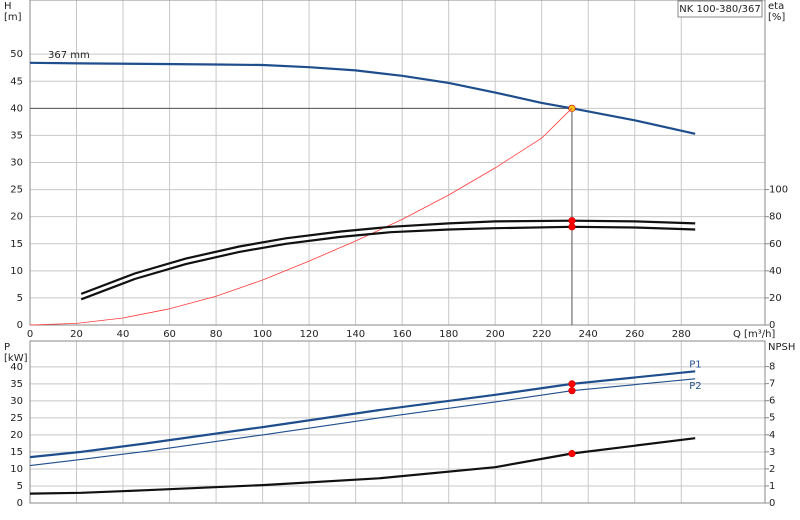 The width and height of the screenshot is (800, 520). What do you see at coordinates (772, 418) in the screenshot?
I see `y2-tick-label: 5` at bounding box center [772, 418].